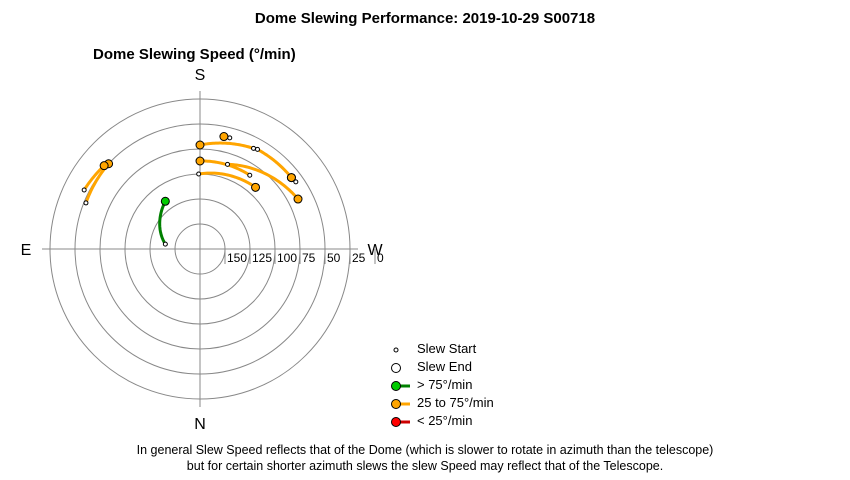 This screenshot has height=480, width=850. Describe the element at coordinates (200, 75) in the screenshot. I see `direction-label-south: S` at that location.